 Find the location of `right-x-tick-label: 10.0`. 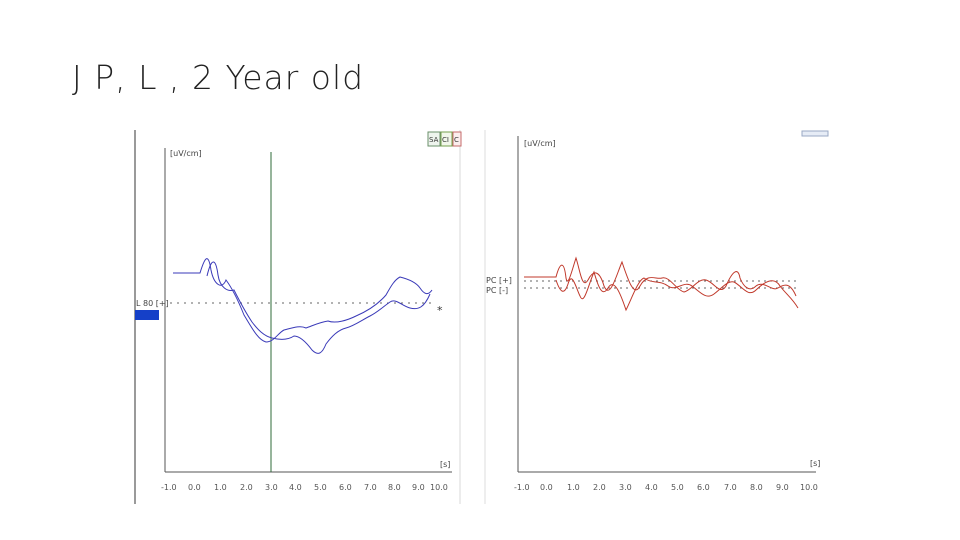

right-x-tick-label: 10.0 is located at coordinates (809, 487).